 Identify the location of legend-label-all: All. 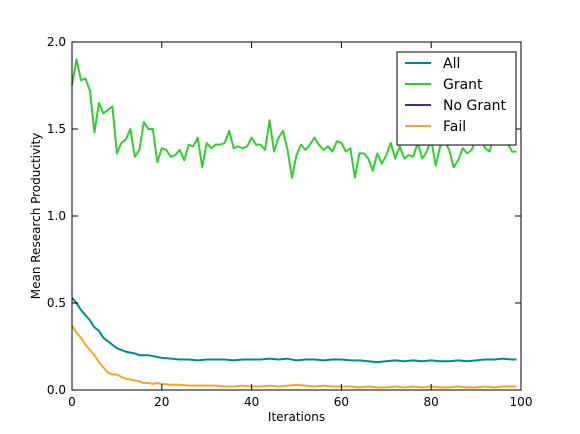
(451, 64).